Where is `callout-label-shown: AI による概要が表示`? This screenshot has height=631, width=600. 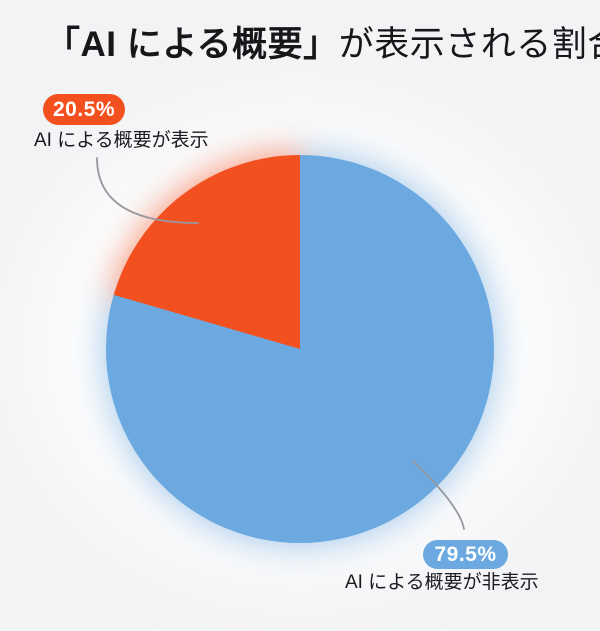 callout-label-shown: AI による概要が表示 is located at coordinates (121, 140).